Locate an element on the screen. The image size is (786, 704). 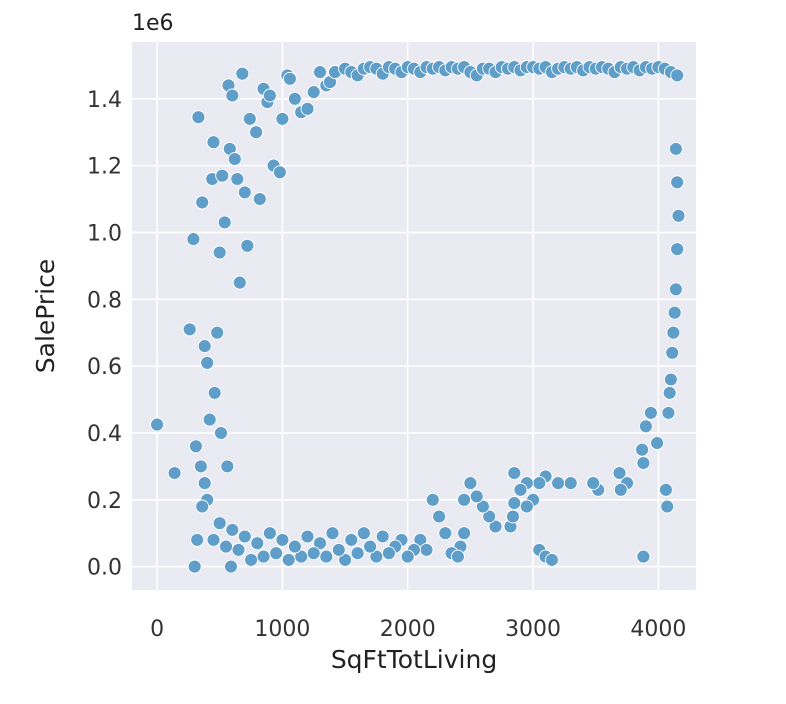
y-tick-label: 1.0 is located at coordinates (104, 233).